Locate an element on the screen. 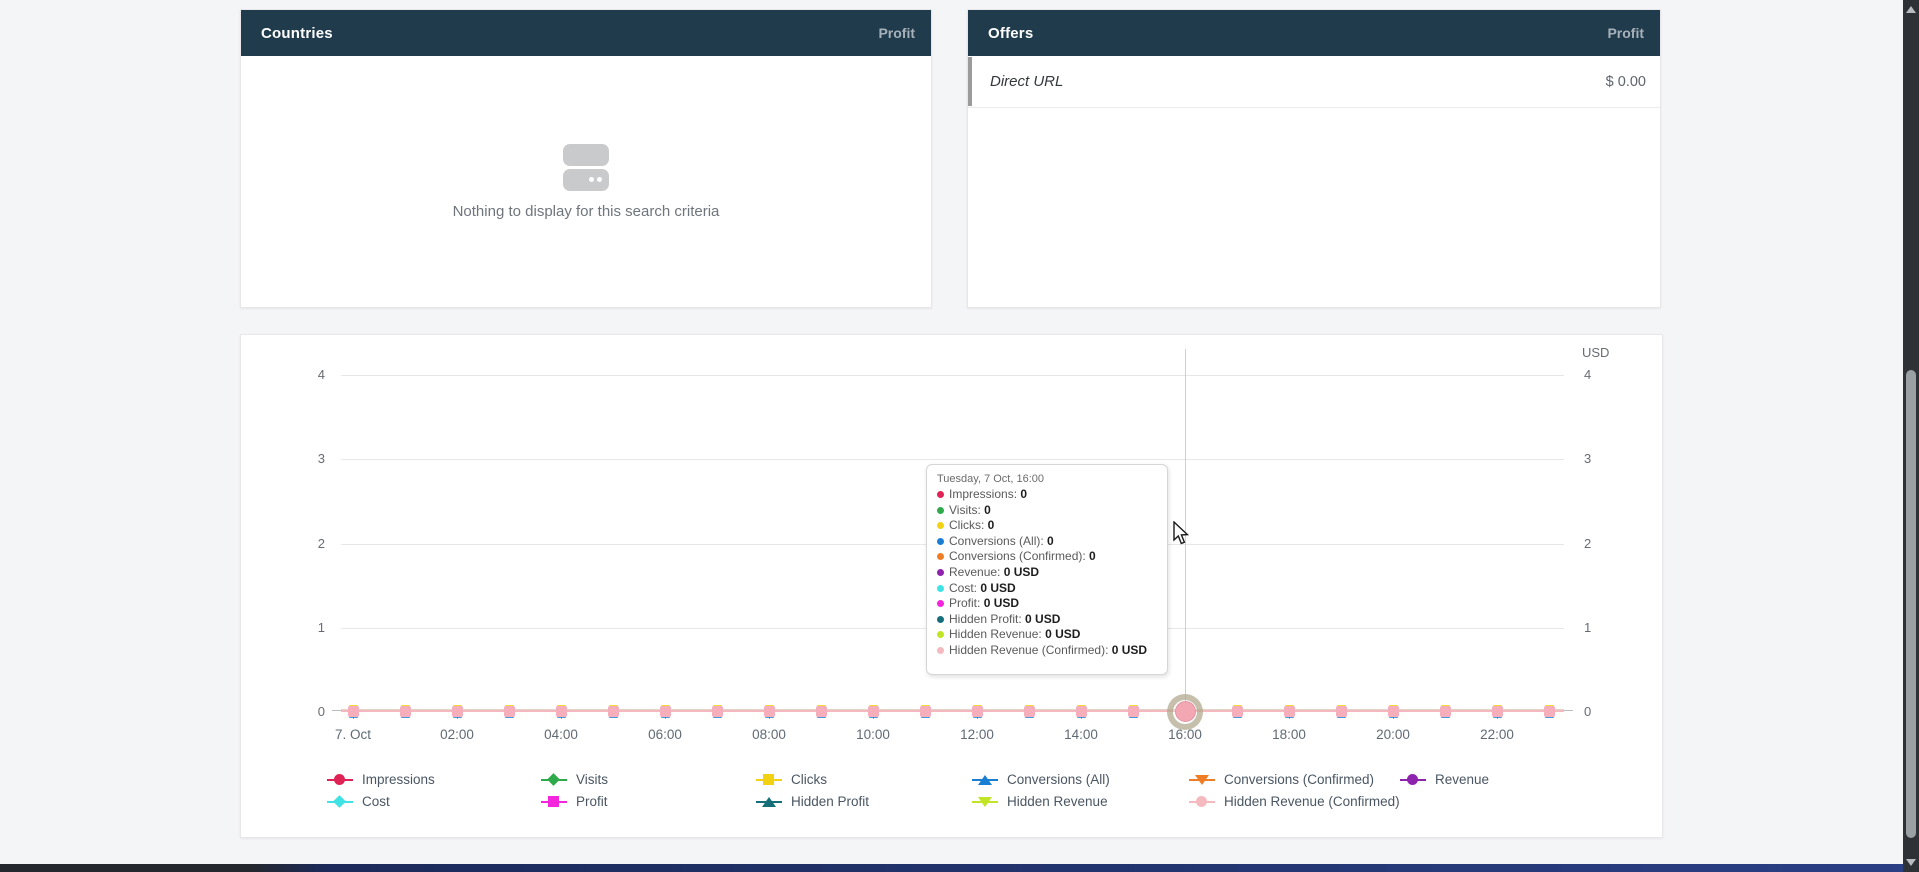 This screenshot has height=872, width=1919. legend-label: Clicks is located at coordinates (809, 779).